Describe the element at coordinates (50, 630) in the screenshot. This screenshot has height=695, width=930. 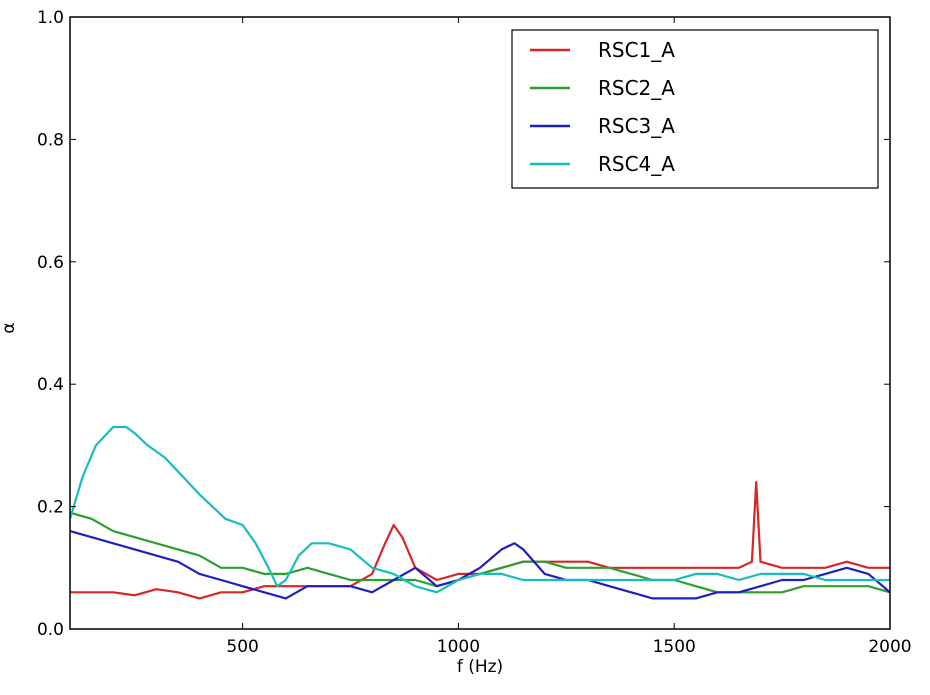
I see `y-tick-label: 0.0` at that location.